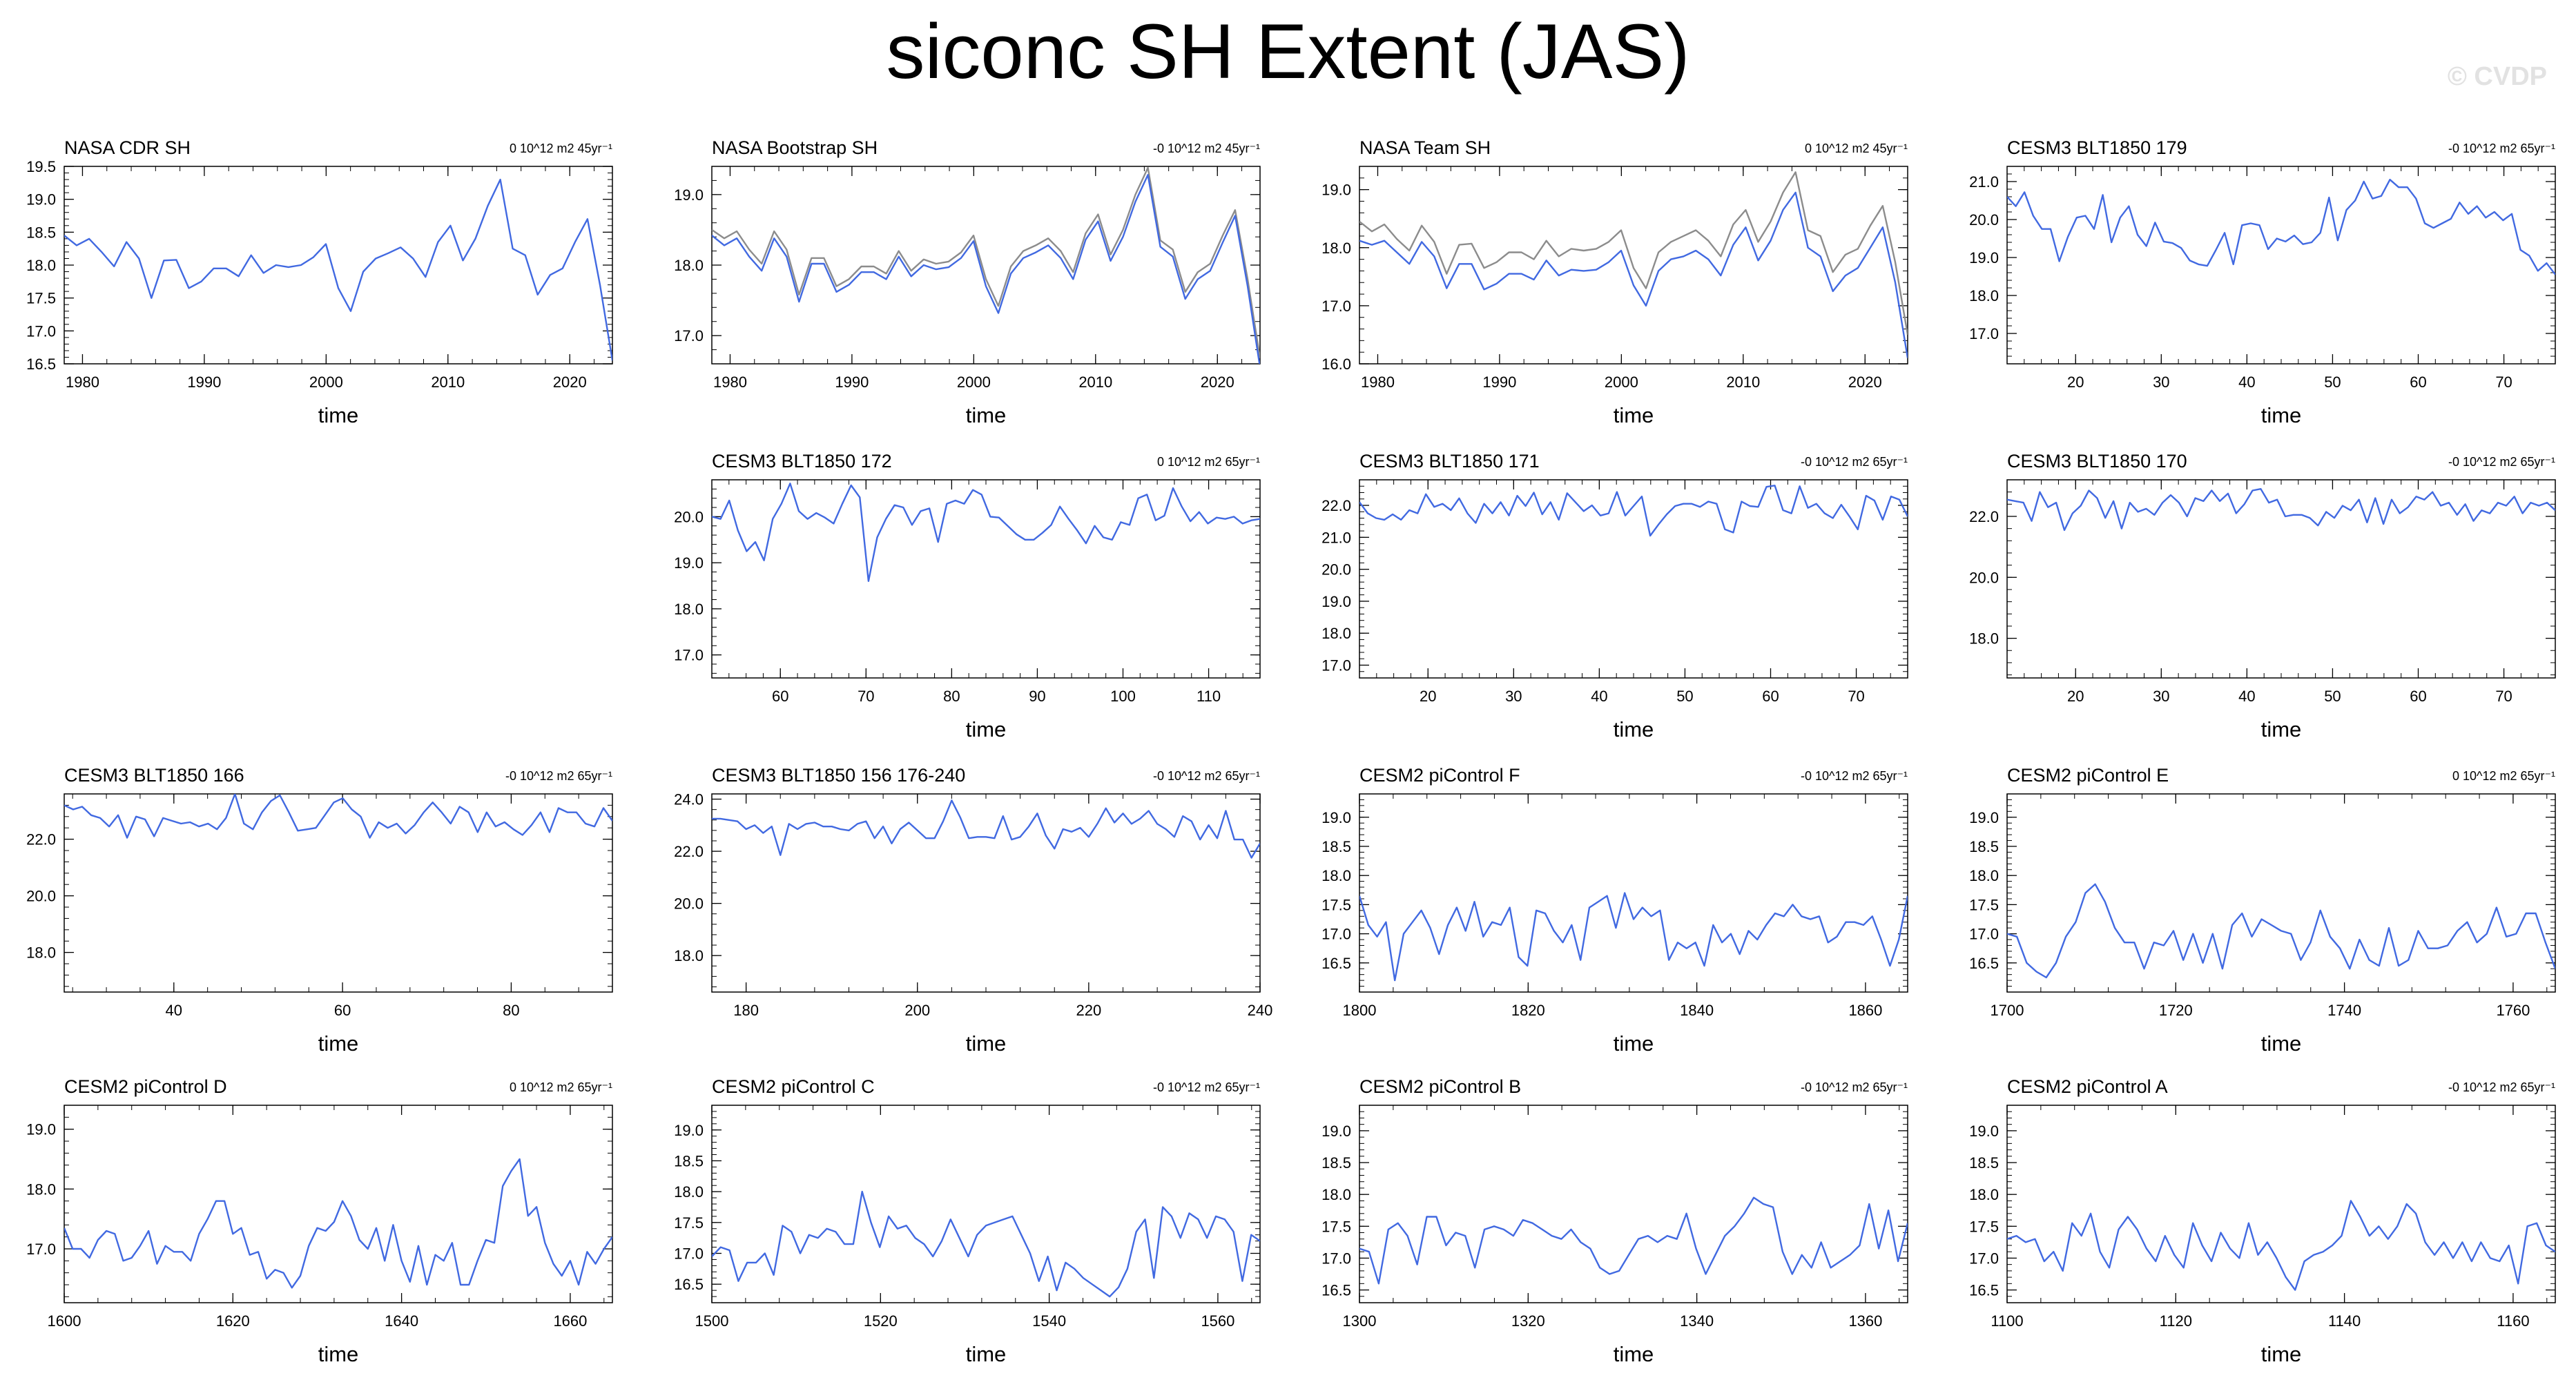 The height and width of the screenshot is (1389, 2576). What do you see at coordinates (1336, 364) in the screenshot?
I see `y-tick-label: 16.0` at bounding box center [1336, 364].